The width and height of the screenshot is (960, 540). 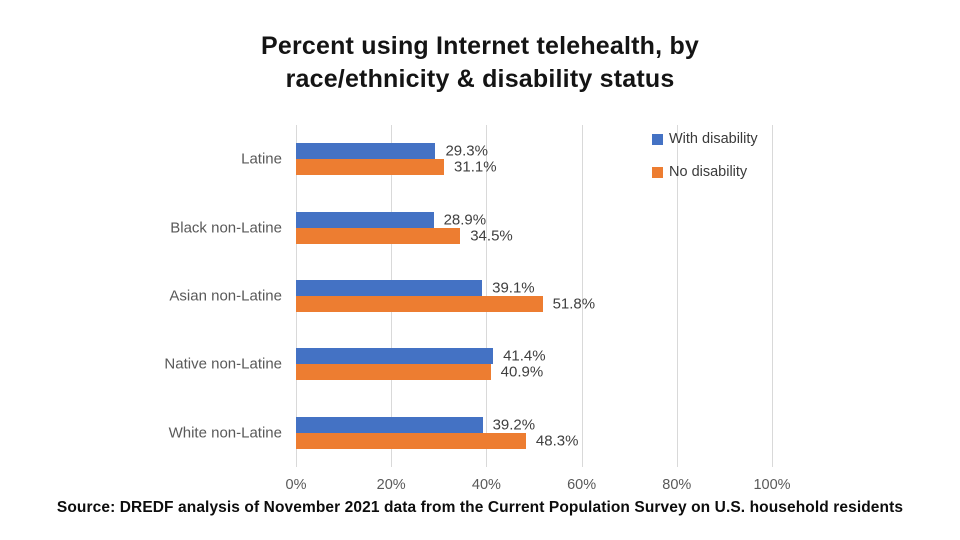 I want to click on value-label: 39.2%, so click(x=514, y=425).